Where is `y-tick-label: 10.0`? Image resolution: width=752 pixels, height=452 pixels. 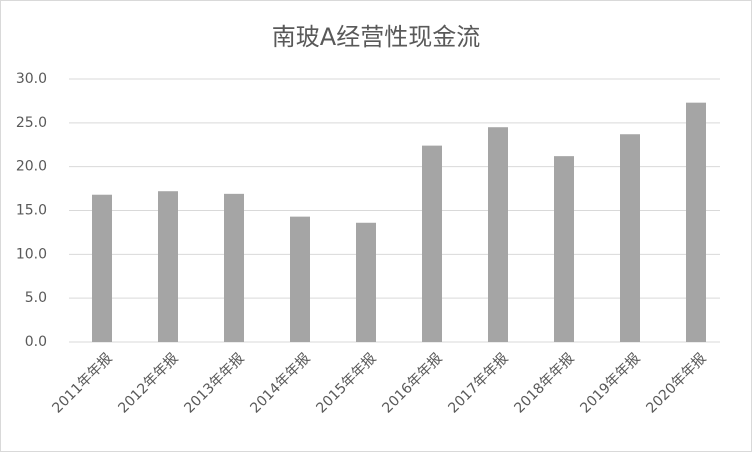 y-tick-label: 10.0 is located at coordinates (31, 254).